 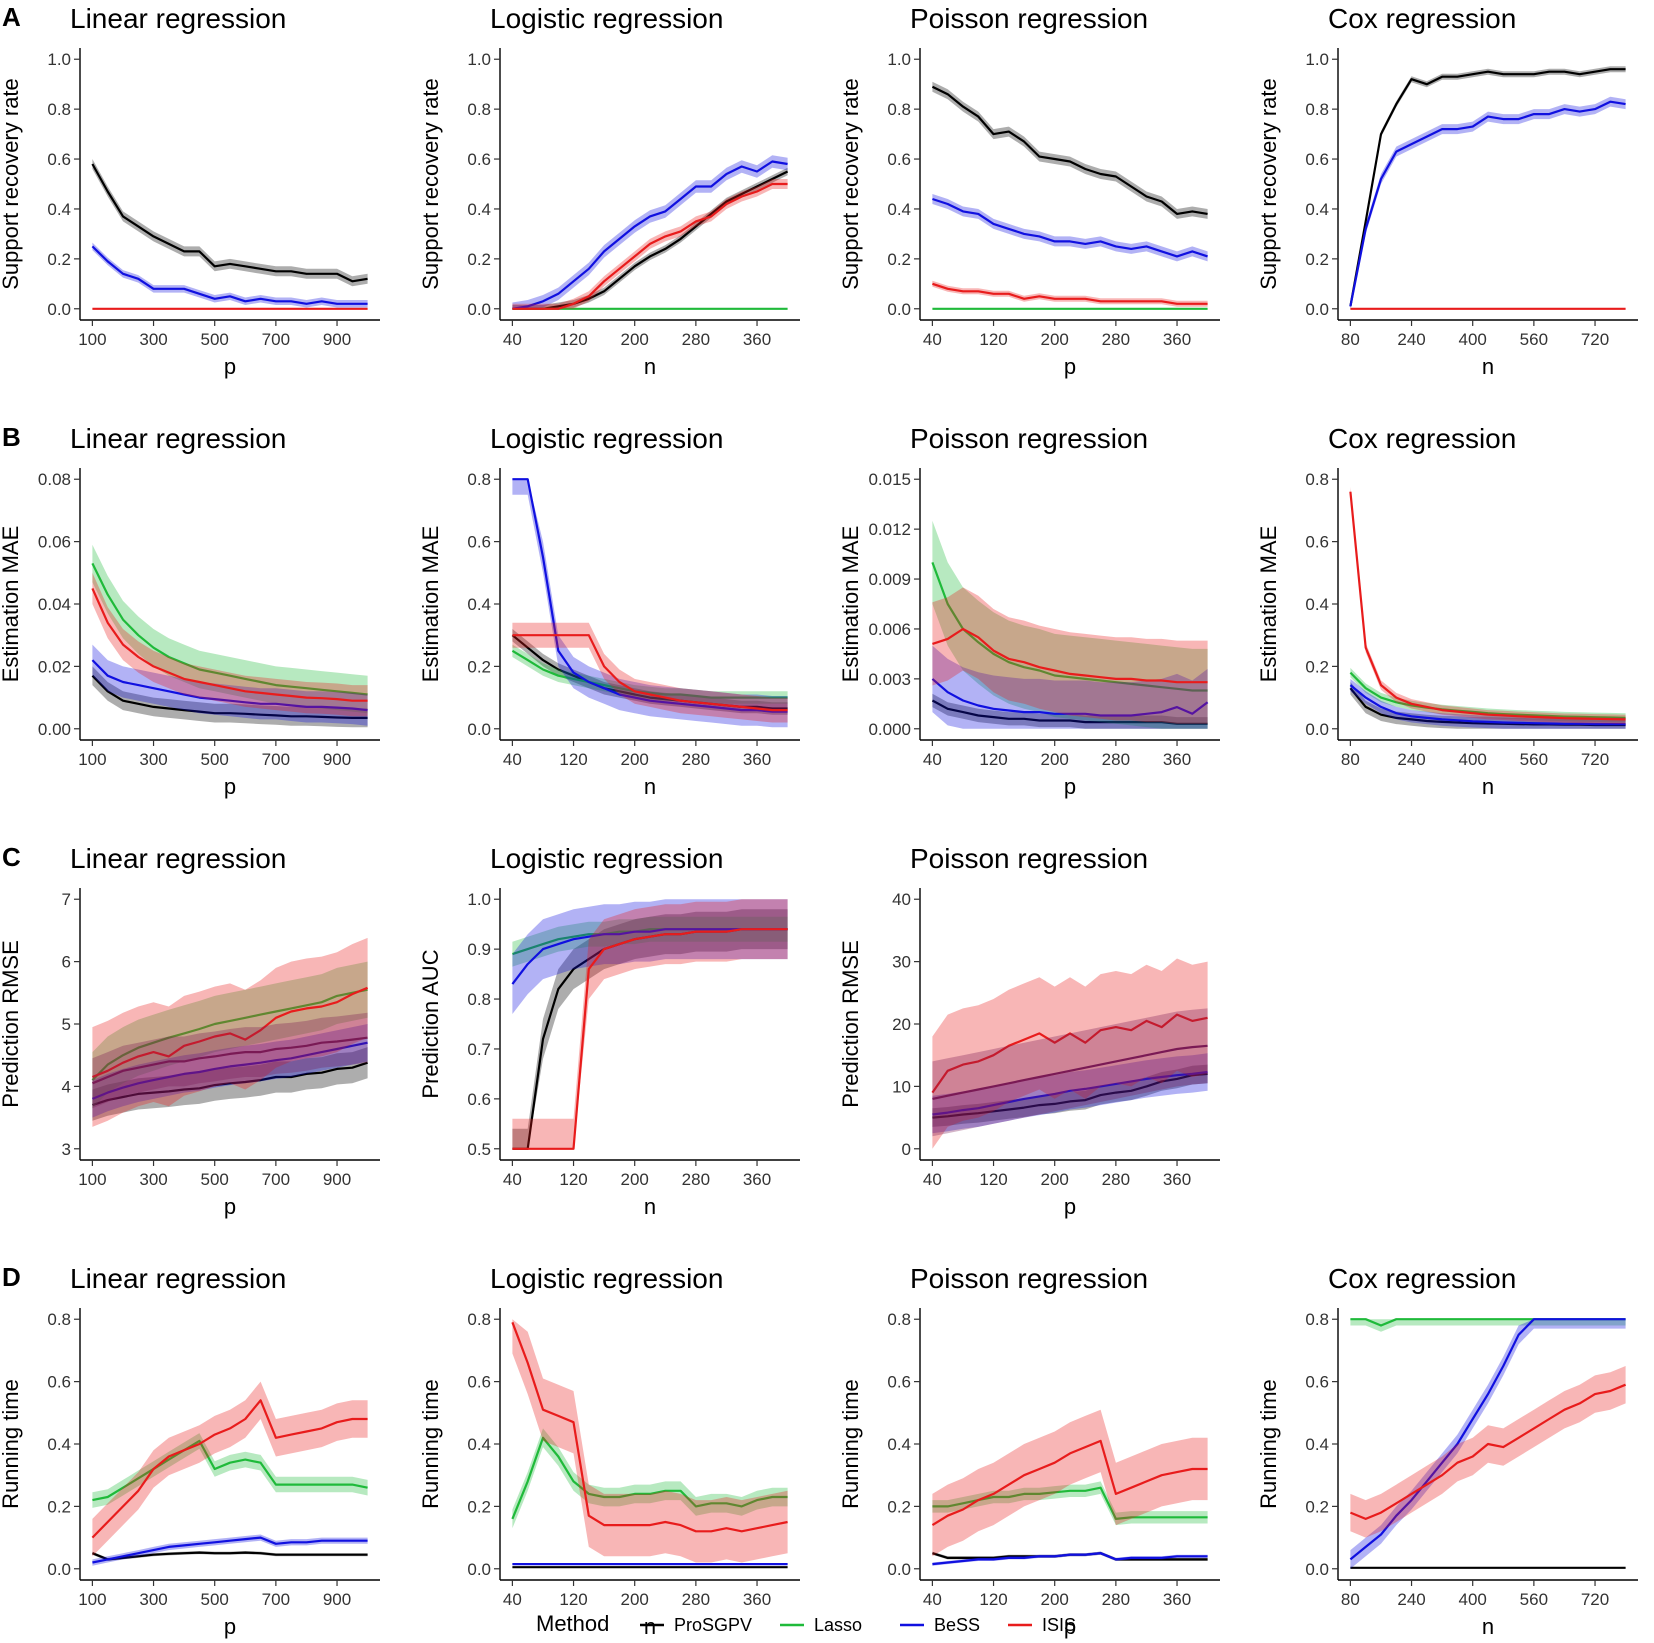 I want to click on y-tick-label: 10, so click(x=901, y=1086).